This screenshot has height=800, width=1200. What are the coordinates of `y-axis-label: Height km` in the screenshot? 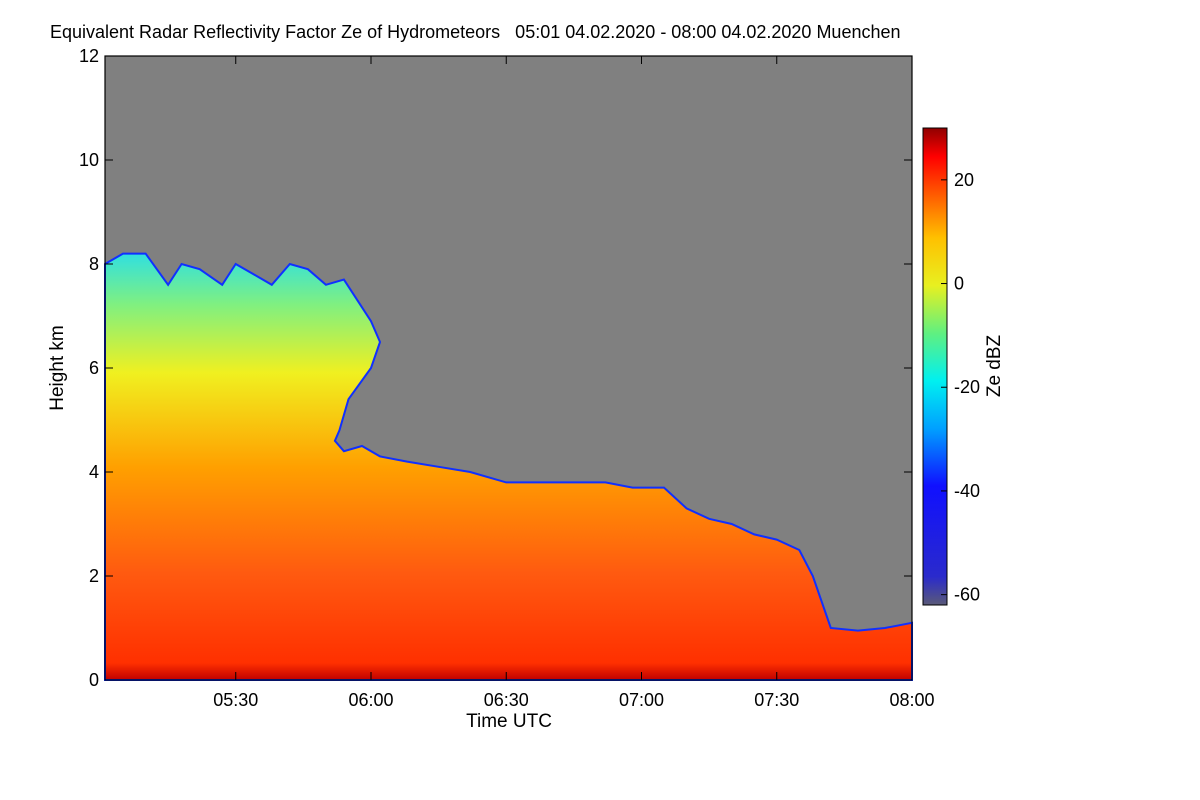 It's located at (57, 368).